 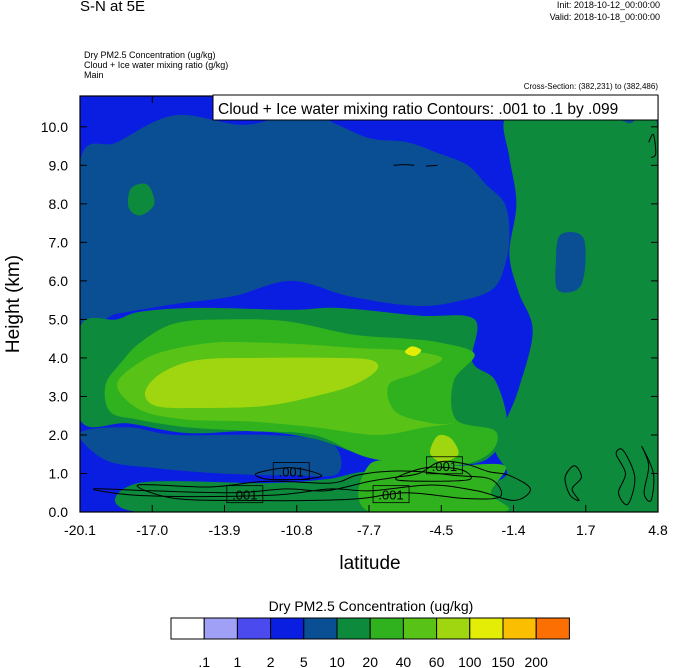 What do you see at coordinates (304, 661) in the screenshot?
I see `colorbar-label: 5` at bounding box center [304, 661].